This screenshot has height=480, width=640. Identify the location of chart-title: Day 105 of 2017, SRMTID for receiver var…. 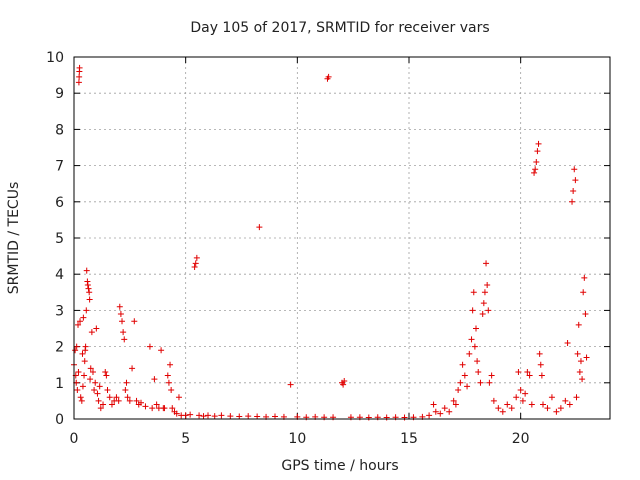
(339, 28).